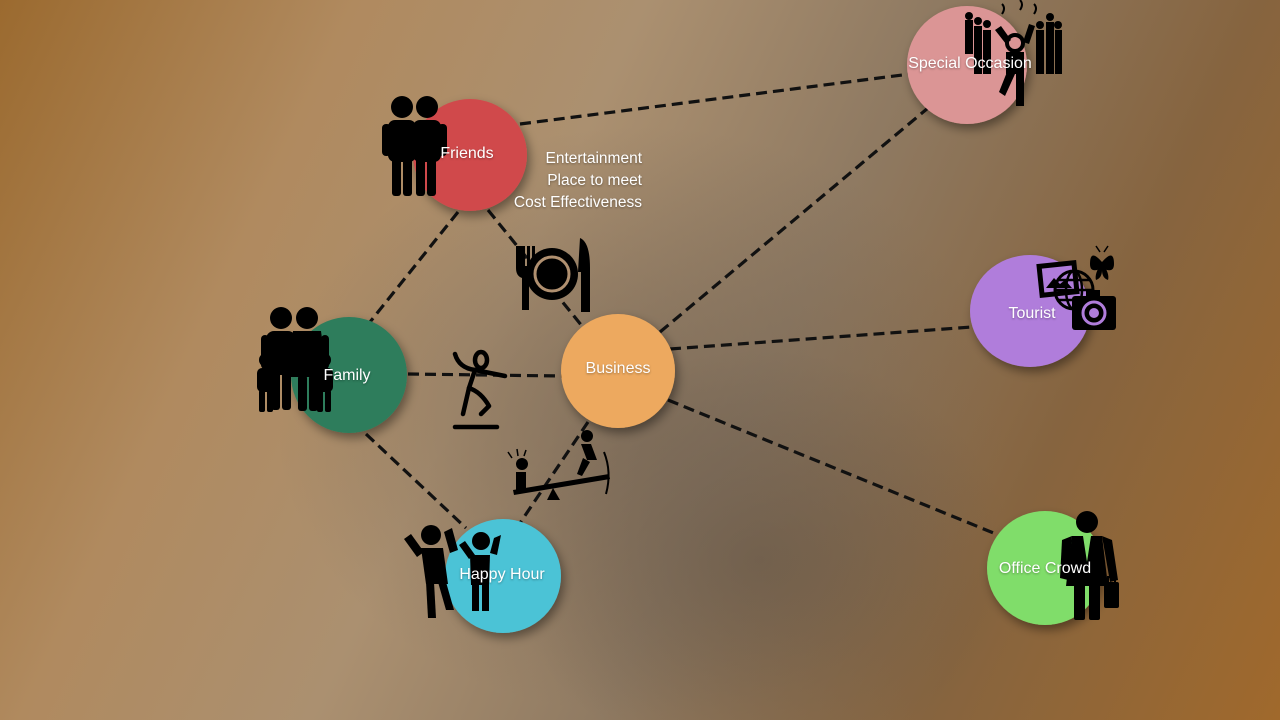 This screenshot has width=1280, height=720. Describe the element at coordinates (577, 202) in the screenshot. I see `benefit-item: Cost Effectiveness` at that location.